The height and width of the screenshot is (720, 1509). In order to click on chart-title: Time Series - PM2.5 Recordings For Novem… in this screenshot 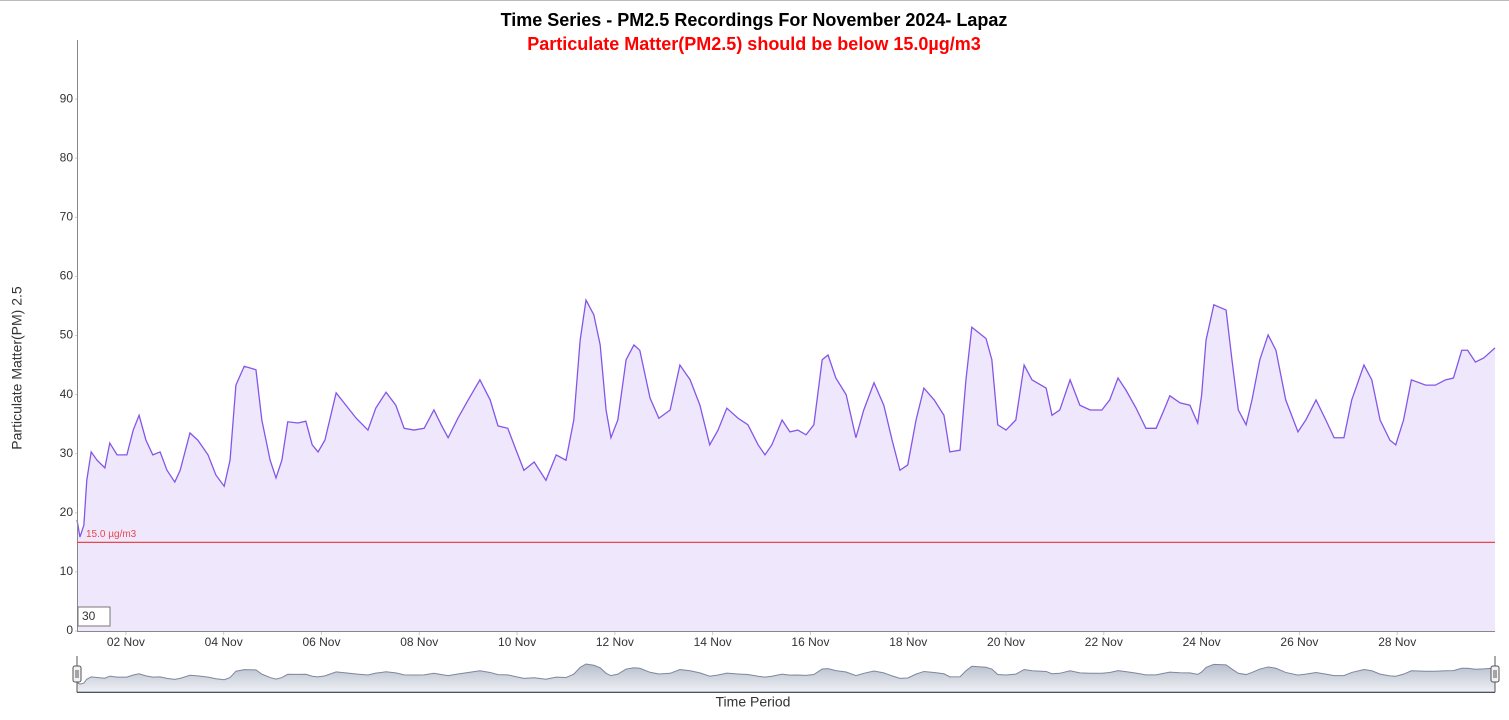, I will do `click(754, 20)`.